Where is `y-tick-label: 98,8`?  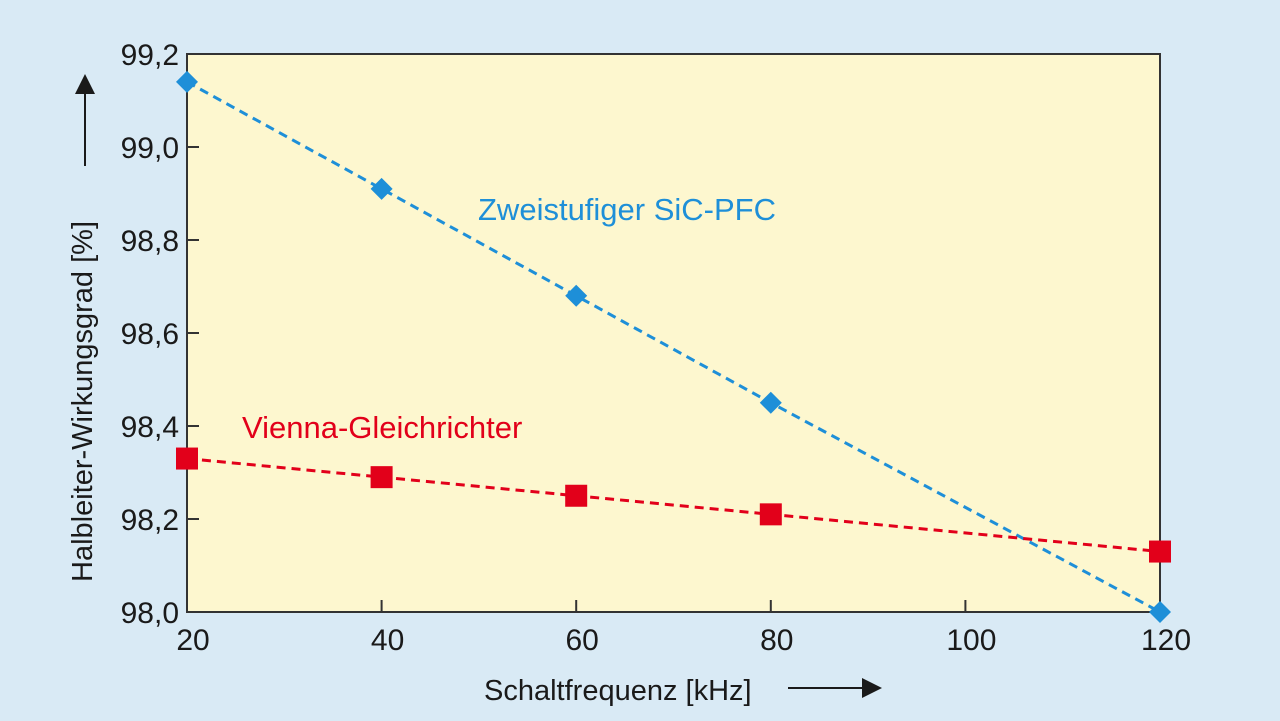 y-tick-label: 98,8 is located at coordinates (150, 241).